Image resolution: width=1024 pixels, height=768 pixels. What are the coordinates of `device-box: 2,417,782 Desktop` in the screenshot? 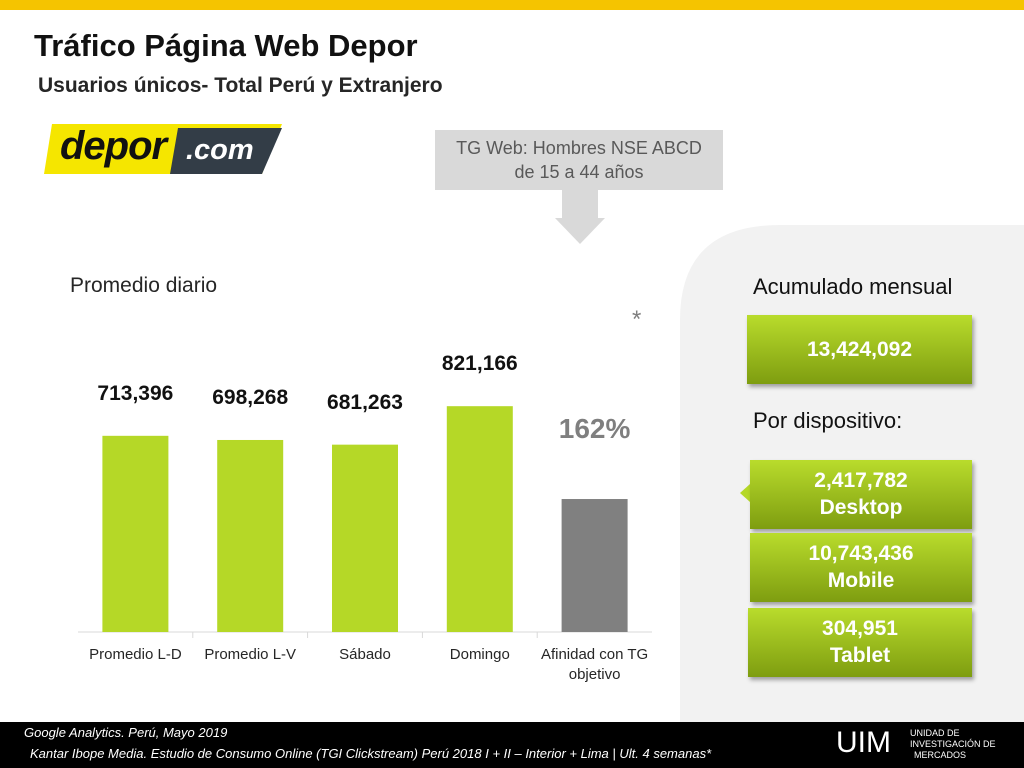 It's located at (861, 494).